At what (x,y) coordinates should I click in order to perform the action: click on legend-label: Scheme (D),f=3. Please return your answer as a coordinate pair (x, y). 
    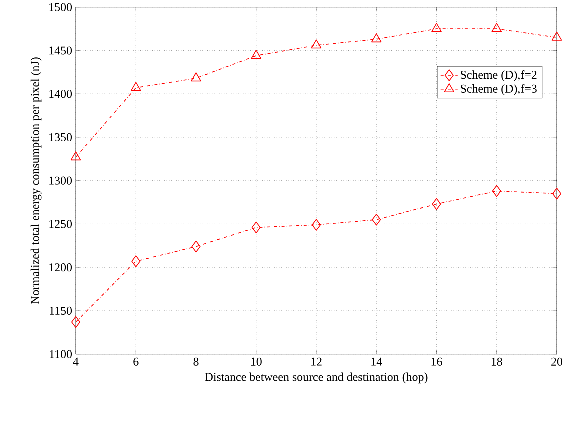
    Looking at the image, I should click on (499, 90).